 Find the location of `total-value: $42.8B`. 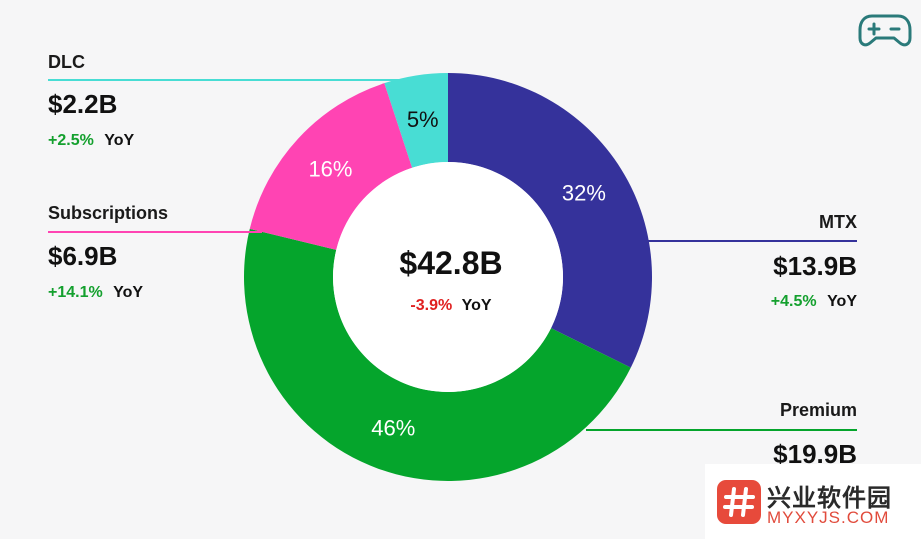

total-value: $42.8B is located at coordinates (450, 263).